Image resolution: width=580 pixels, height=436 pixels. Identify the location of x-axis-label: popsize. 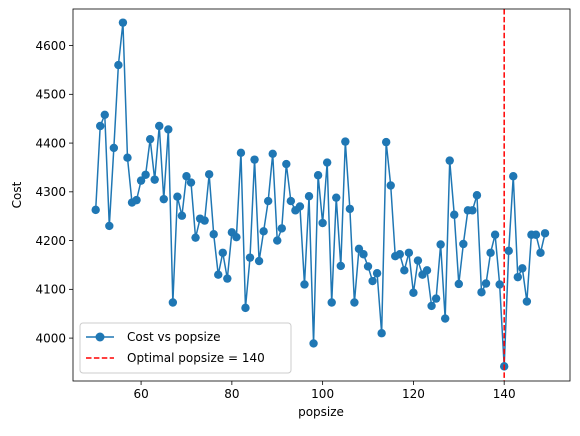
(321, 412).